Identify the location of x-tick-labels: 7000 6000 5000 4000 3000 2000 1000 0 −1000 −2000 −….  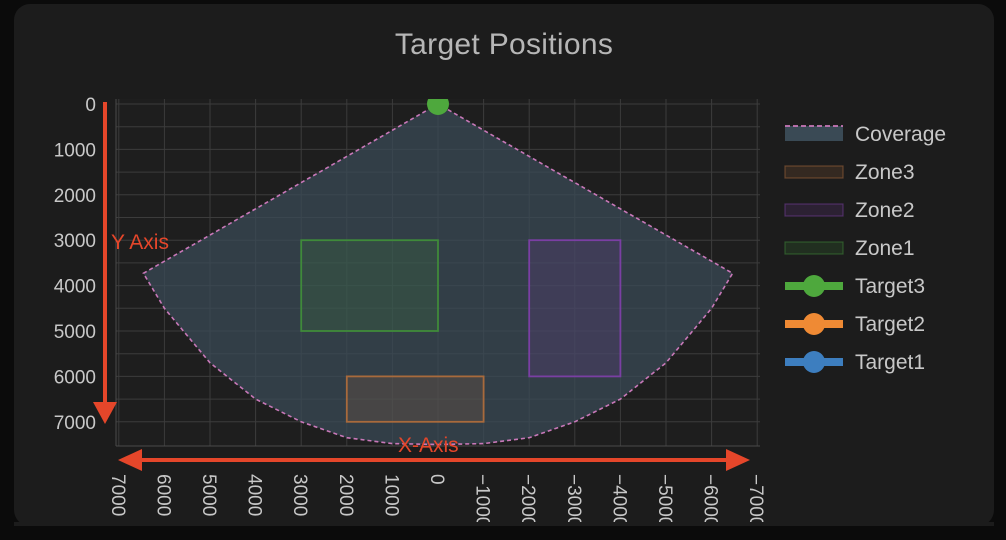
(504, 500).